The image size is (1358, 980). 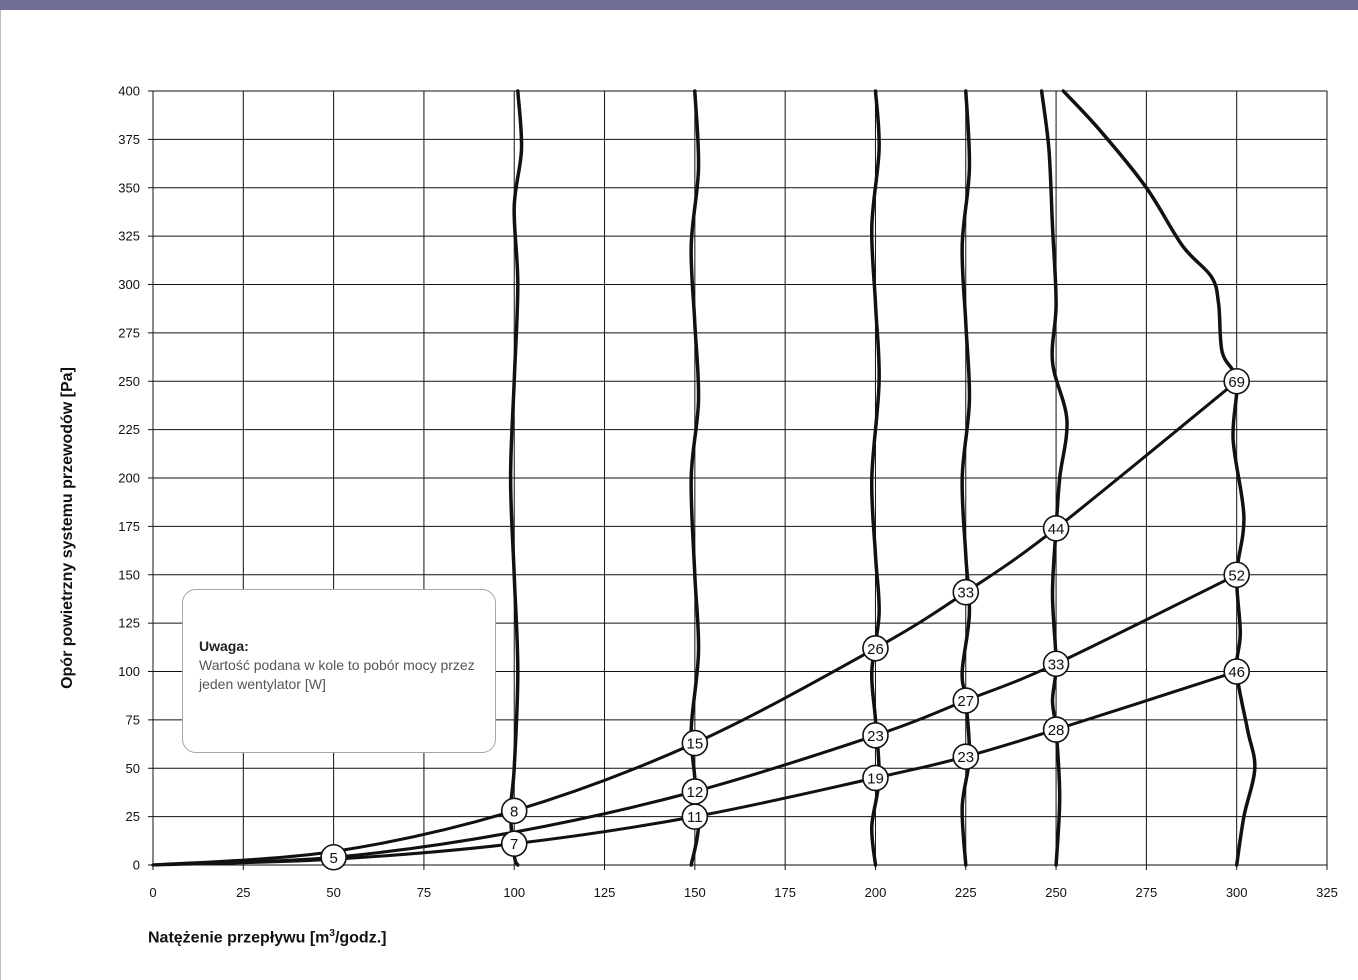 I want to click on y-tick-label: 375, so click(x=129, y=139).